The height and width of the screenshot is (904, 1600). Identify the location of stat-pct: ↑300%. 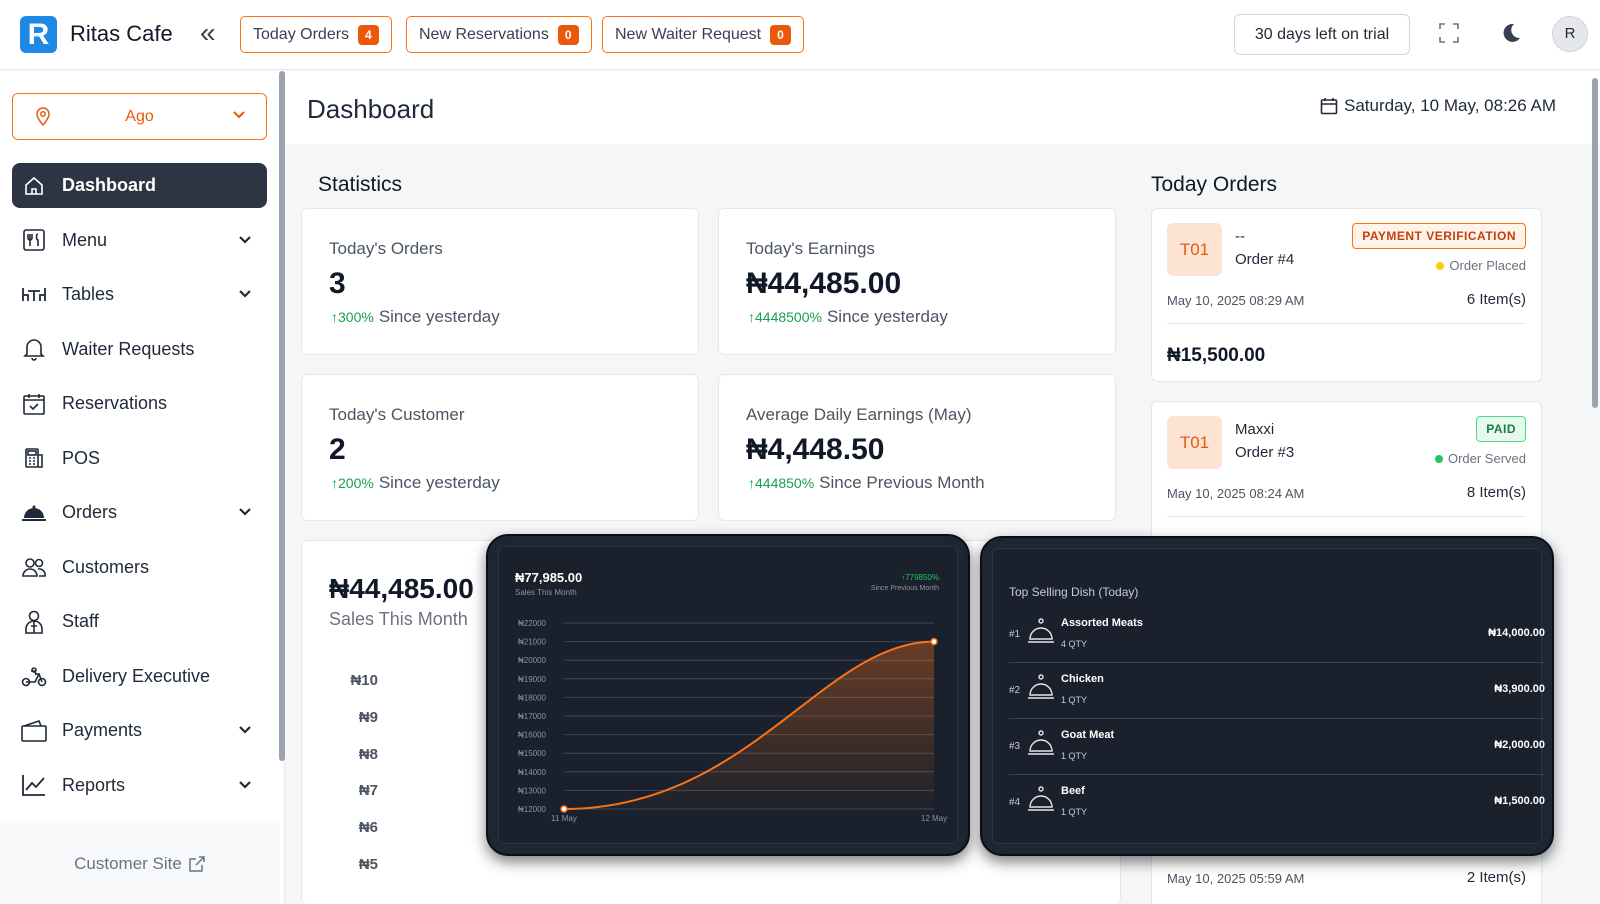
(352, 317).